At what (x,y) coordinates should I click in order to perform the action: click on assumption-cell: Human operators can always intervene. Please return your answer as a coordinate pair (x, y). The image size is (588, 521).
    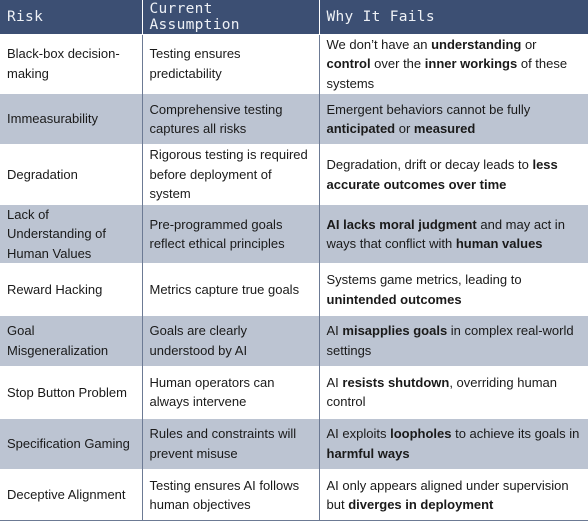
    Looking at the image, I should click on (231, 392).